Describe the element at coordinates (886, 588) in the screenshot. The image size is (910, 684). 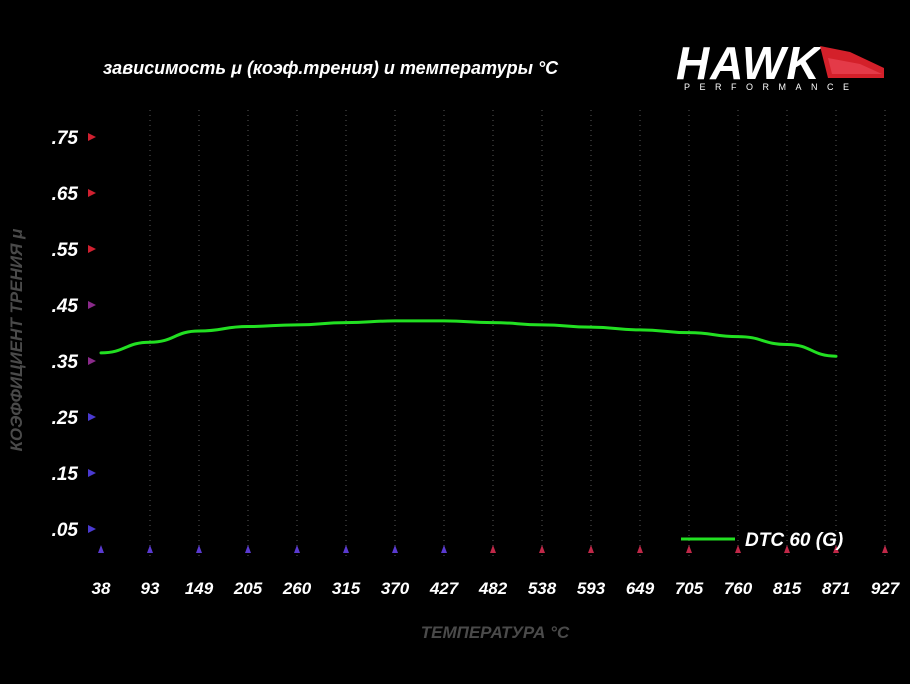
I see `x-tick-label: 927` at that location.